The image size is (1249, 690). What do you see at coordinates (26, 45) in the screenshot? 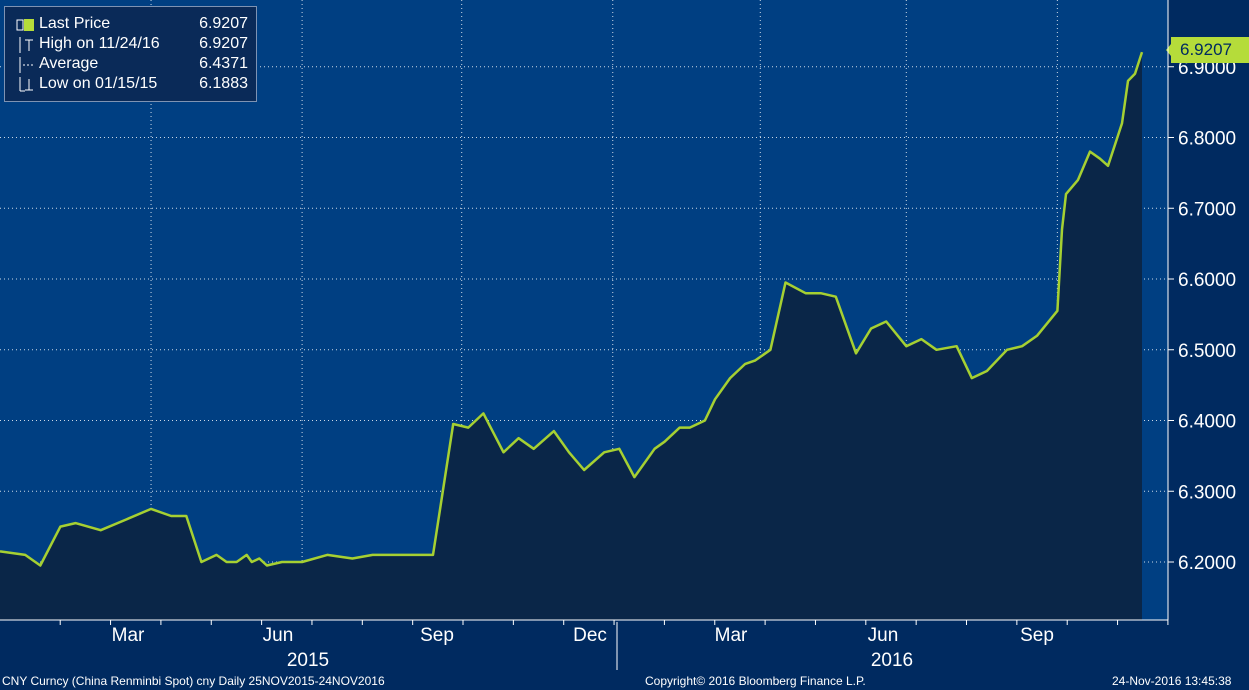
I see `high-marker-icon` at bounding box center [26, 45].